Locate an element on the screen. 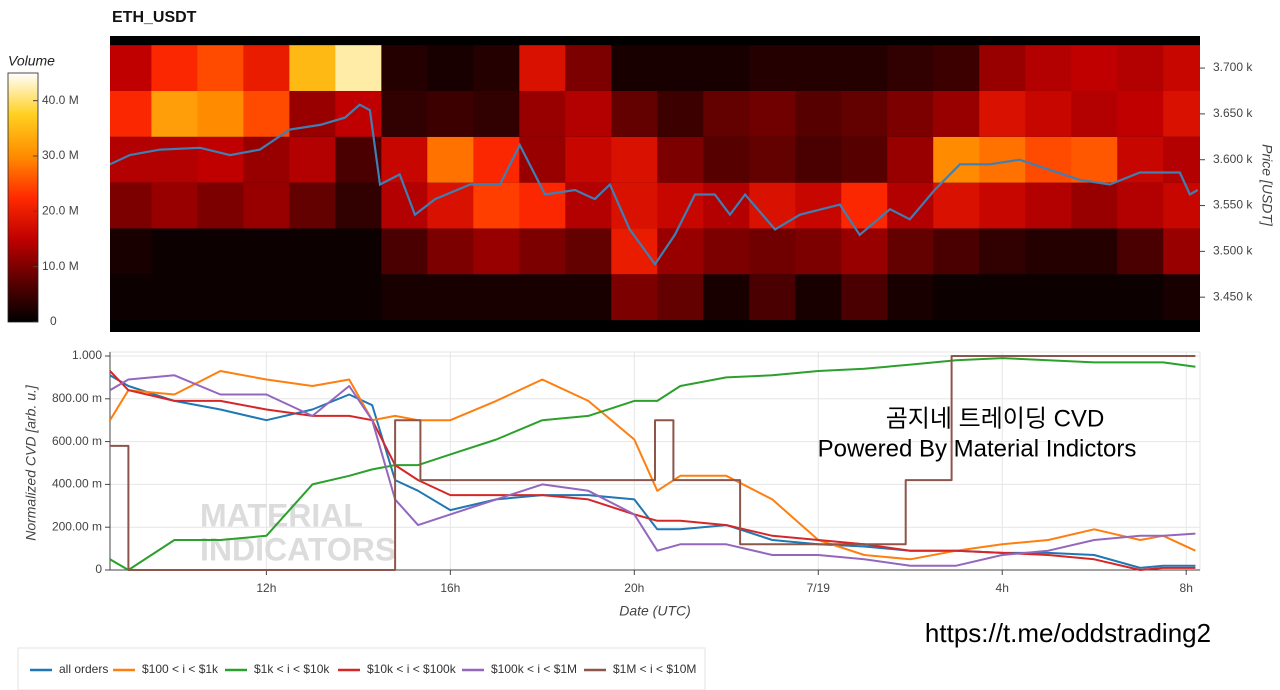 This screenshot has width=1280, height=690. y-tick-label: 600.00 m is located at coordinates (77, 441).